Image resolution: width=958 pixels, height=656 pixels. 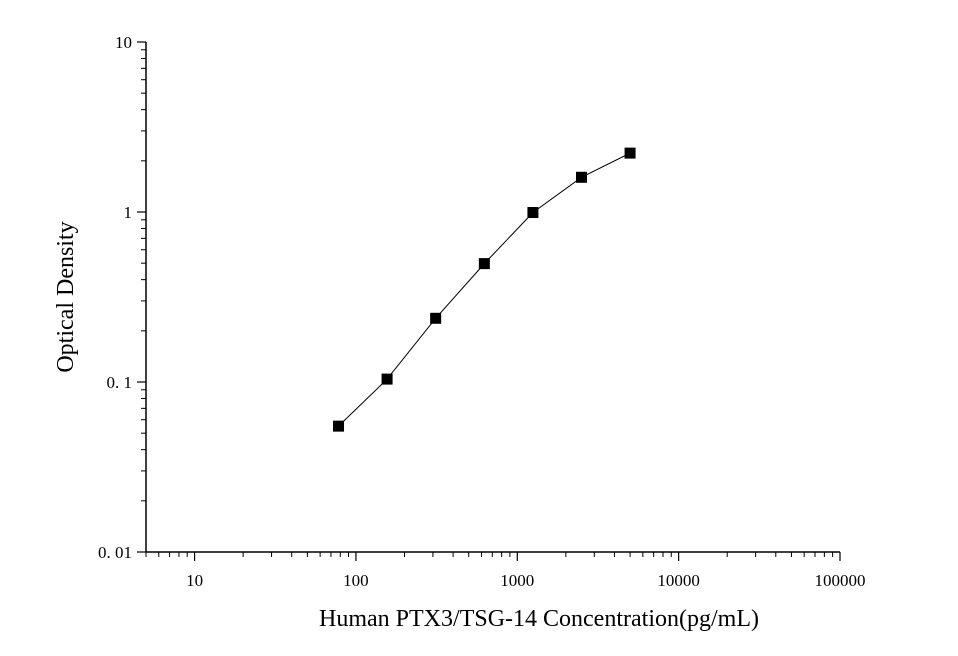 I want to click on y-tick-label: 1, so click(x=128, y=212).